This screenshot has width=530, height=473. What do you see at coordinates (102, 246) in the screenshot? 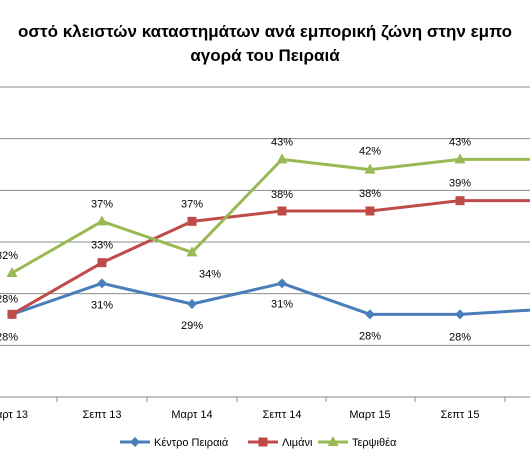
I see `data-label: 33%` at bounding box center [102, 246].